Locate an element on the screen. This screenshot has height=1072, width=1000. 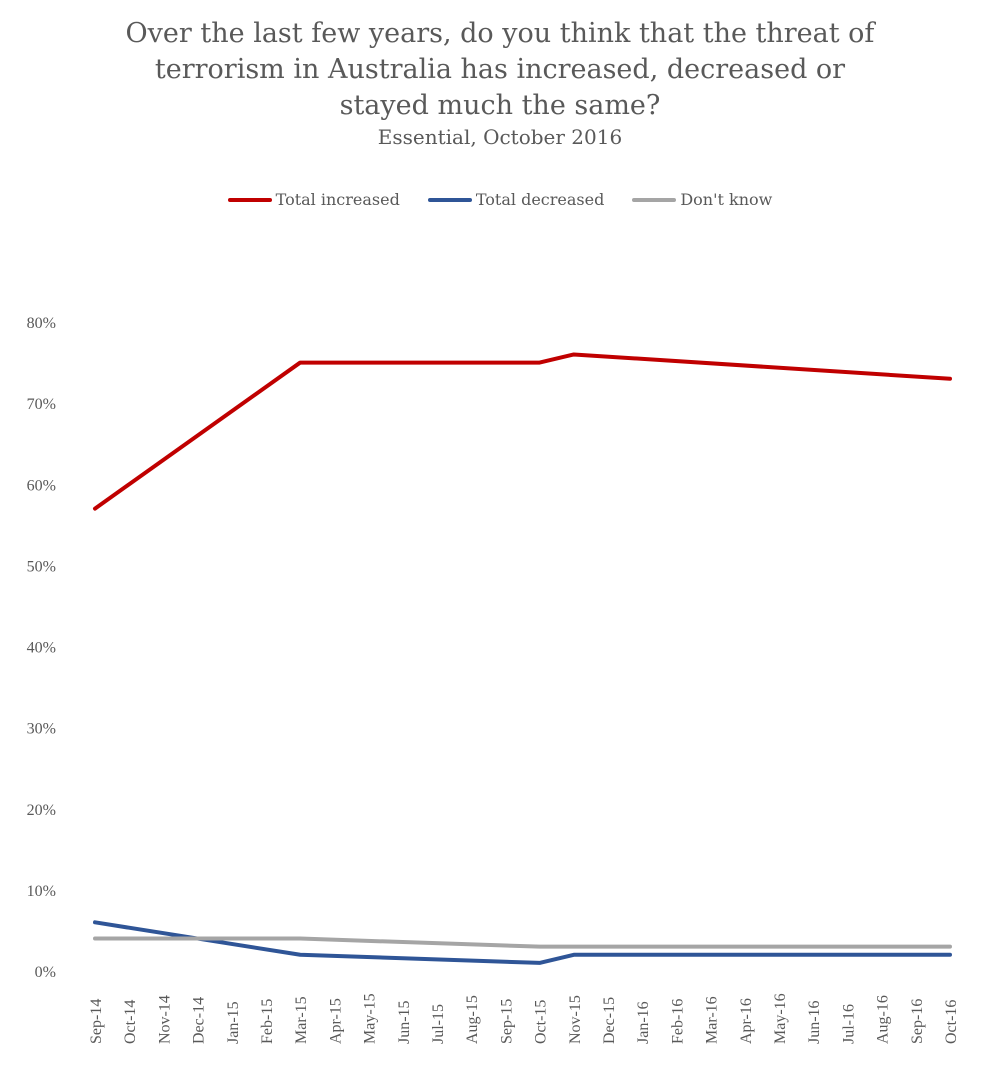
x-tick-label: Sep-14 is located at coordinates (96, 1021).